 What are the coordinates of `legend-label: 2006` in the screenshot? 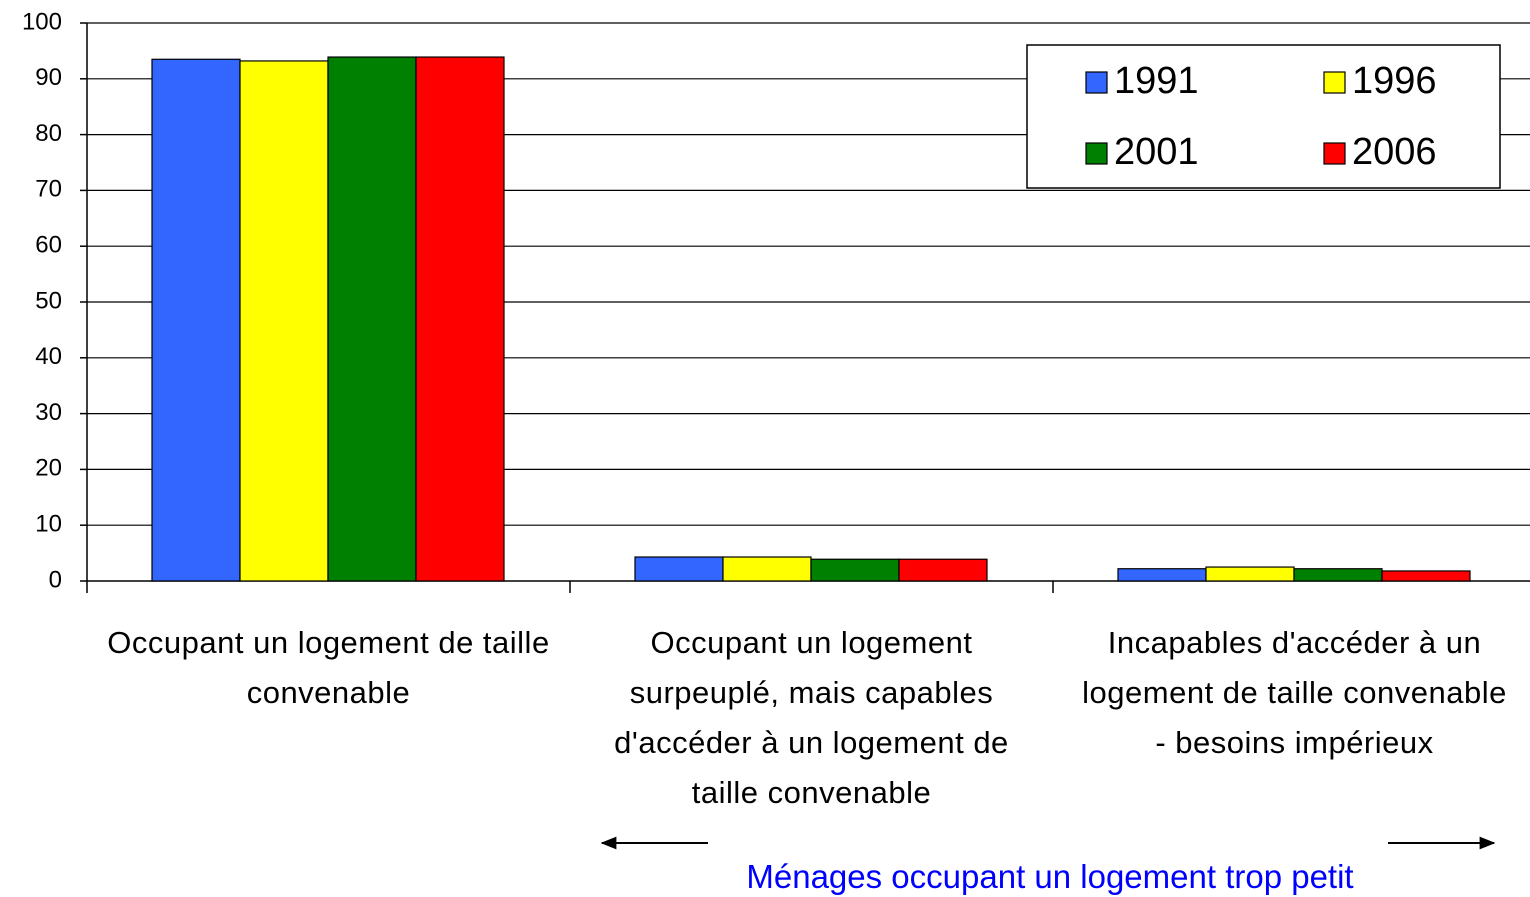 It's located at (1394, 152).